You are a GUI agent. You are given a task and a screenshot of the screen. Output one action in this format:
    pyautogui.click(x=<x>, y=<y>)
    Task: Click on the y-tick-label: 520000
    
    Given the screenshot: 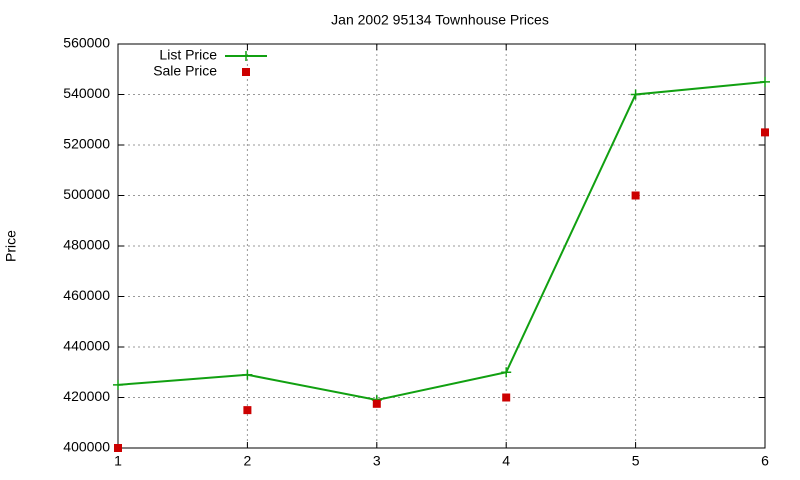 What is the action you would take?
    pyautogui.click(x=86, y=144)
    